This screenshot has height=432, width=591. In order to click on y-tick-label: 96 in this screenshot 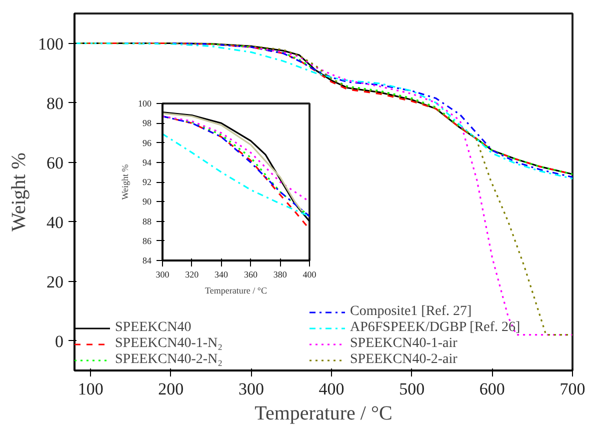, I will do `click(147, 143)`.